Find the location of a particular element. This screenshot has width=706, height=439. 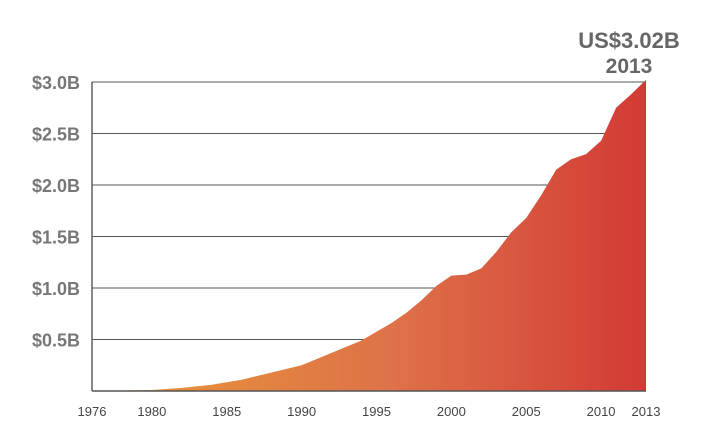

y-axis-ticks: $0.5B $1.0B $1.5B $2.0B $2.5B $3.0B is located at coordinates (56, 212).